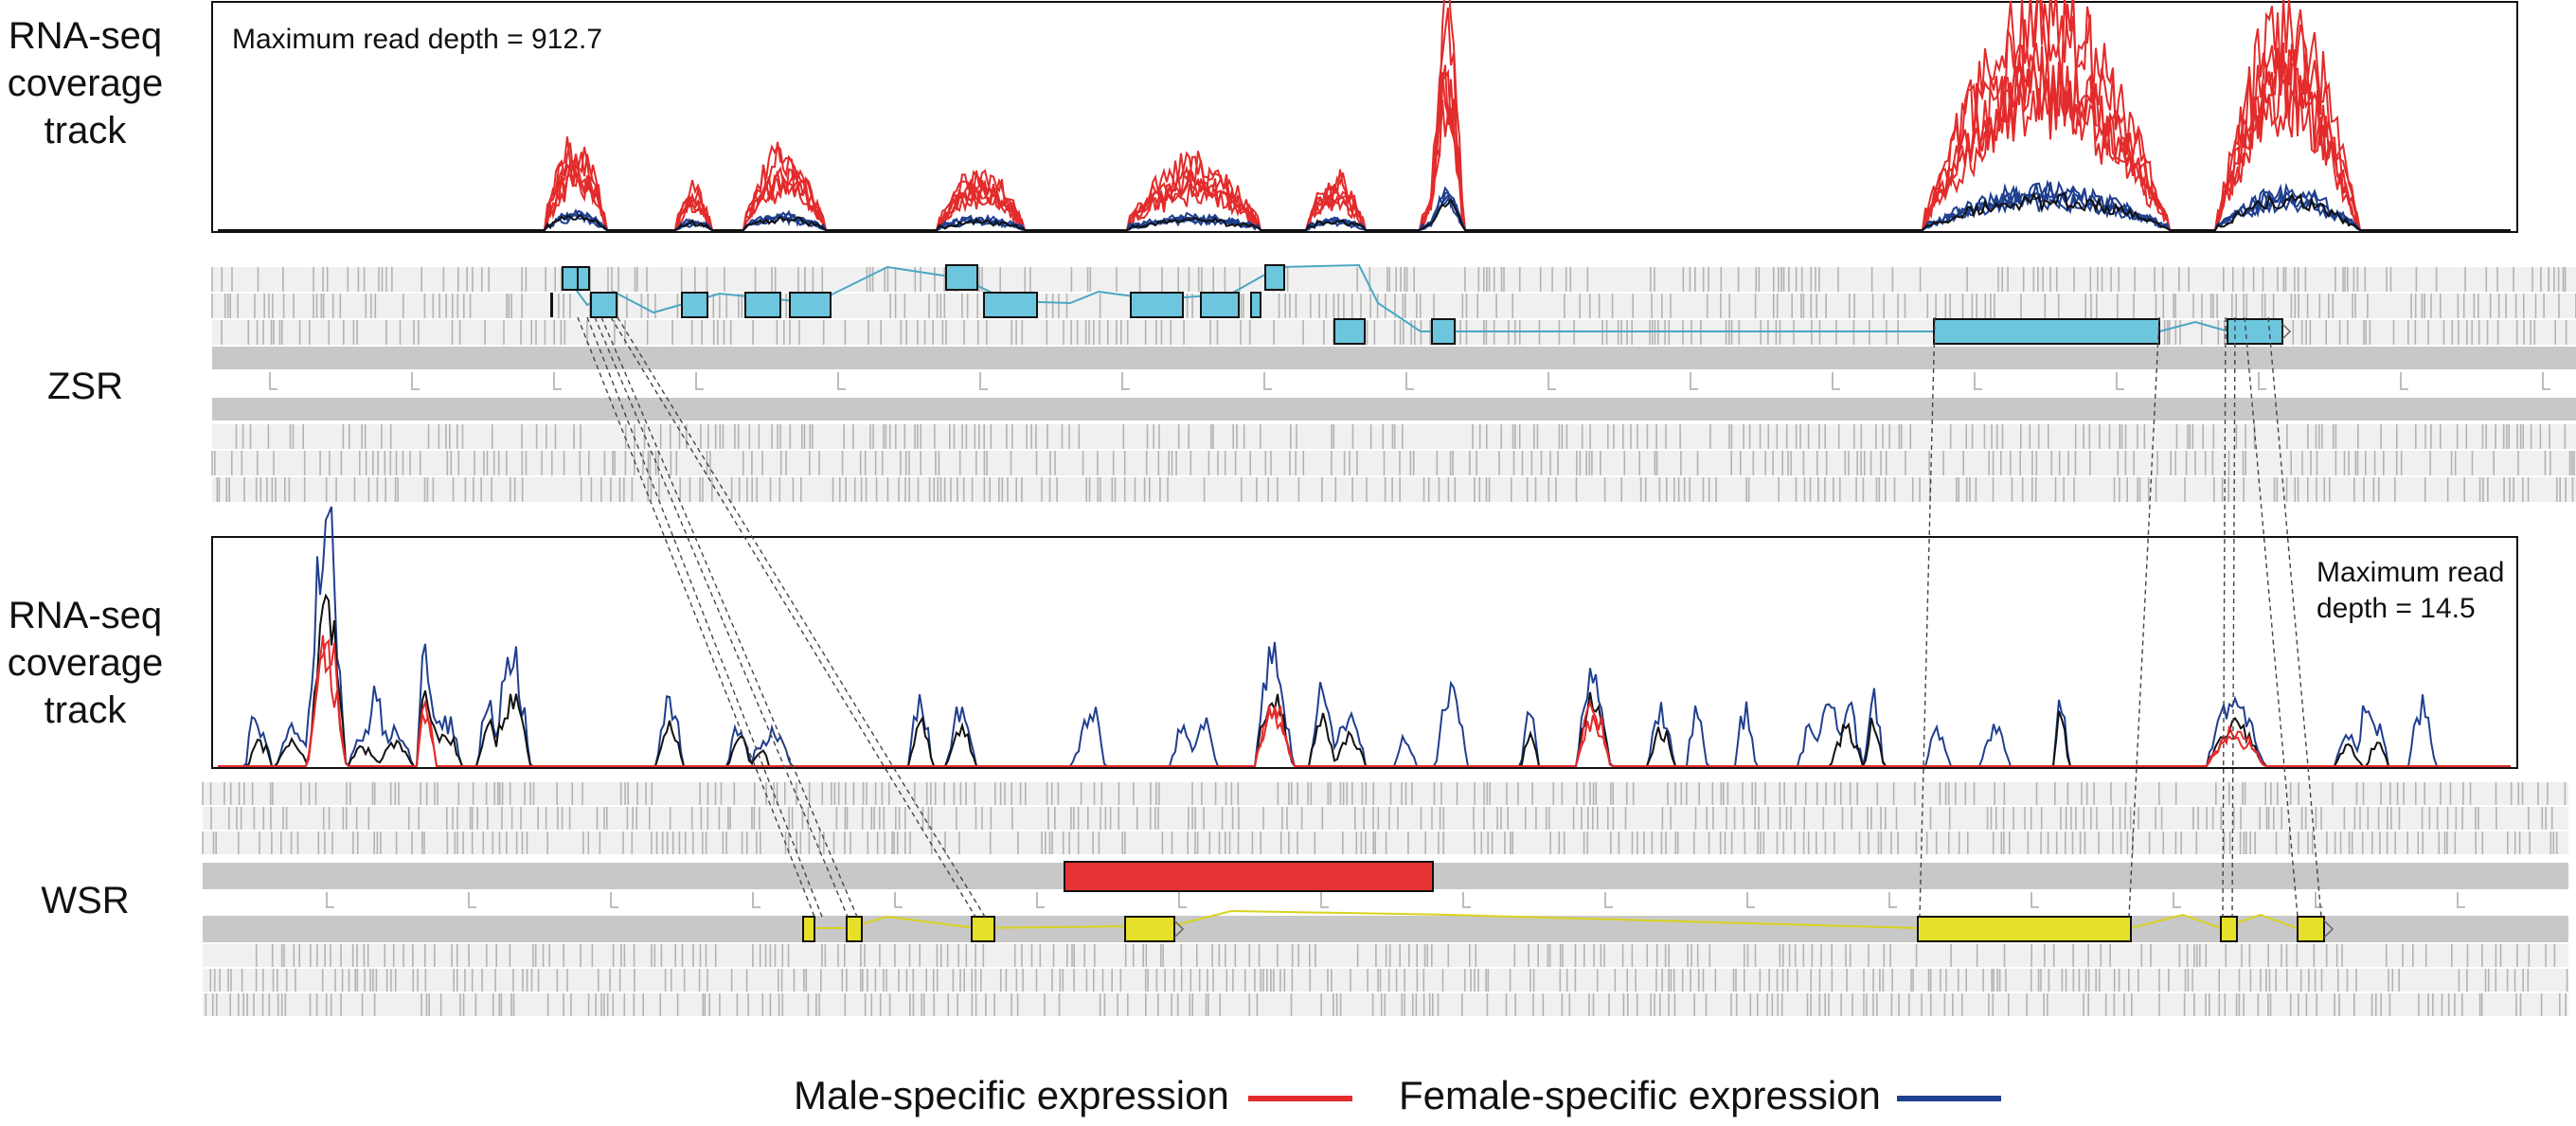  I want to click on wsr-label: WSR, so click(85, 900).